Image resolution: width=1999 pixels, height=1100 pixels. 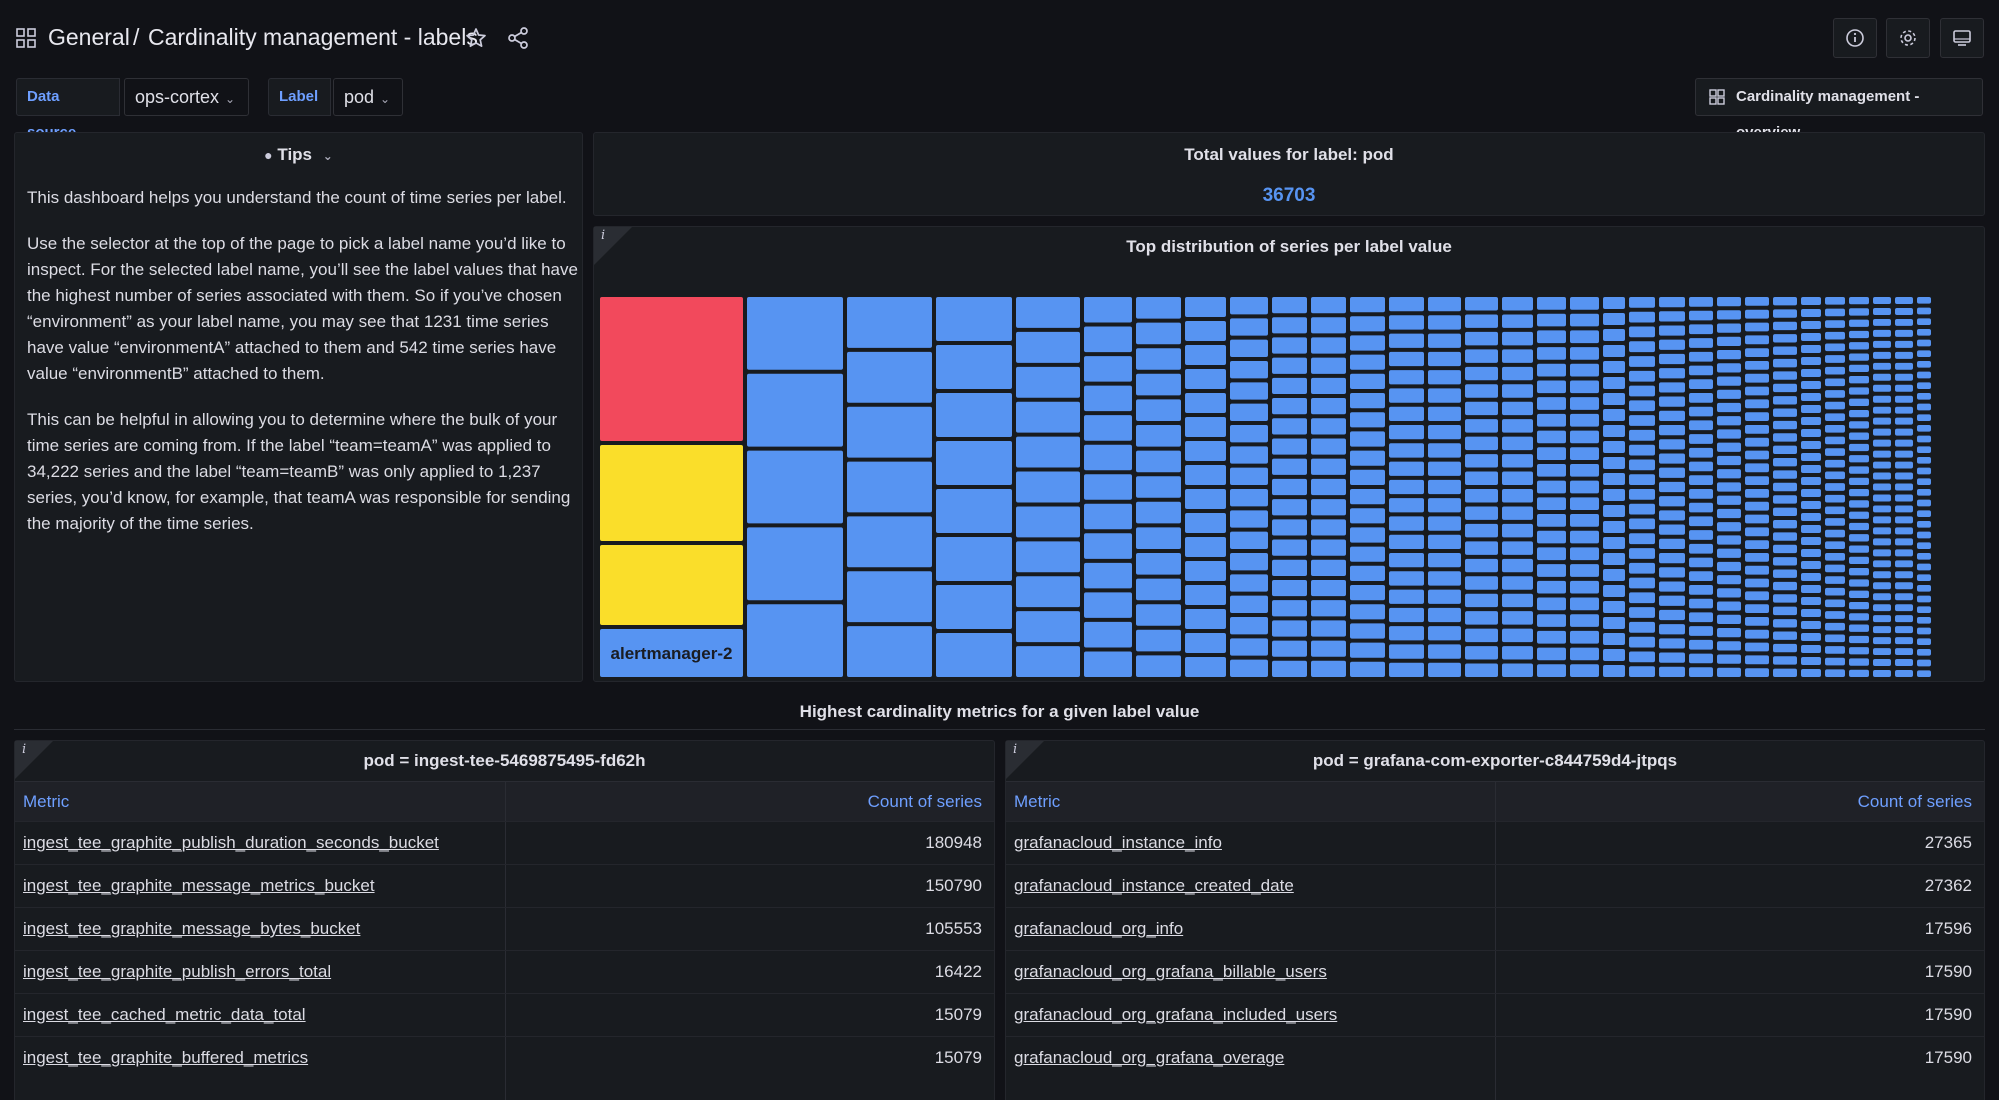 What do you see at coordinates (1099, 928) in the screenshot?
I see `metric-link: grafanacloud_org_info` at bounding box center [1099, 928].